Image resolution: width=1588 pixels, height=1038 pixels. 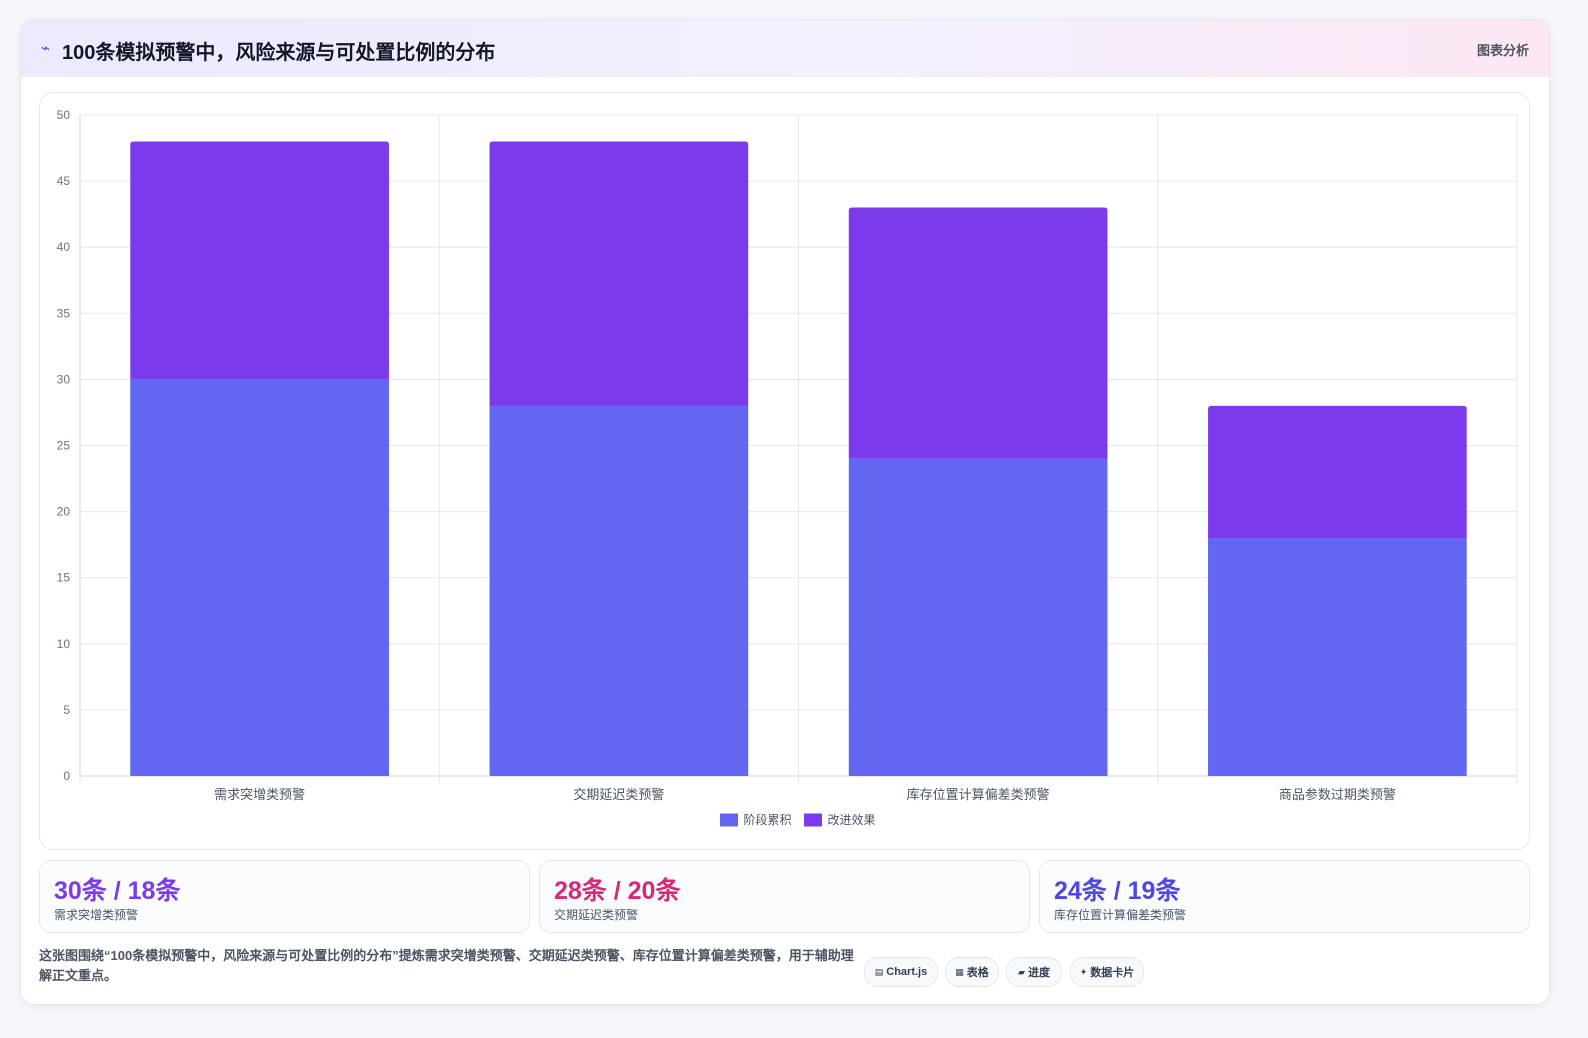 I want to click on chart-icon: ▤, so click(x=879, y=971).